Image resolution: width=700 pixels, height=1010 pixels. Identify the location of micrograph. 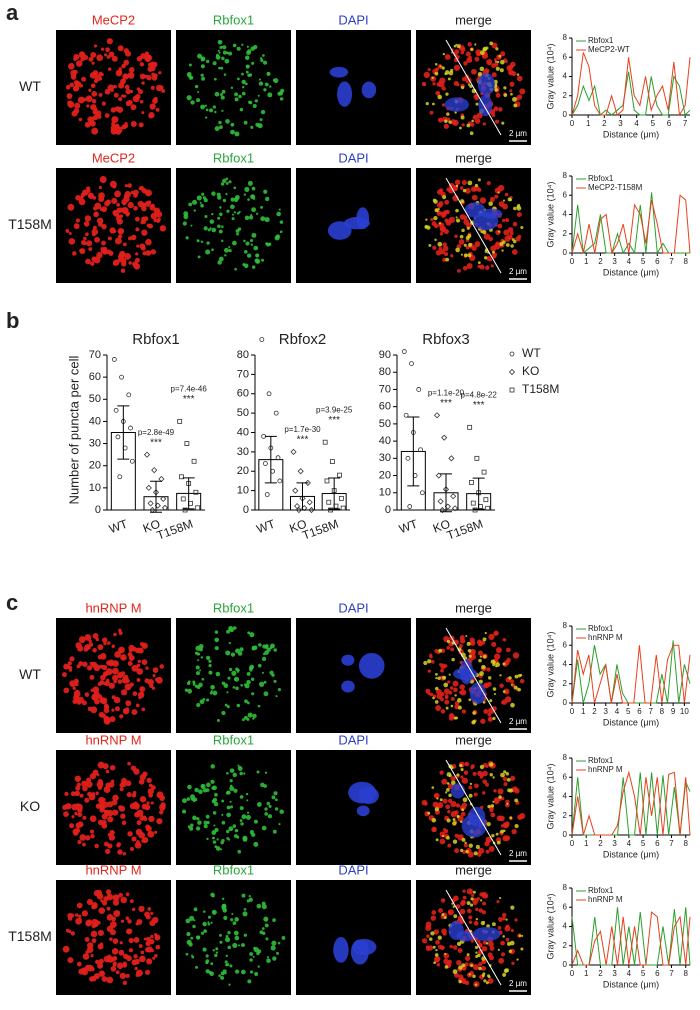
(353, 675).